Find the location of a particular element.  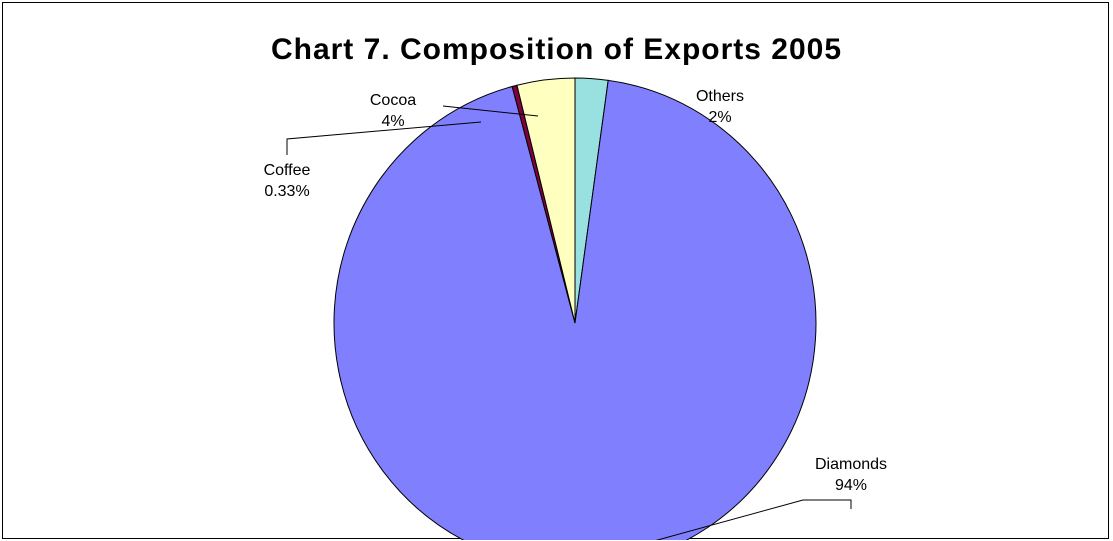

chart-title: Chart 7. Composition of Exports 2005 is located at coordinates (556, 49).